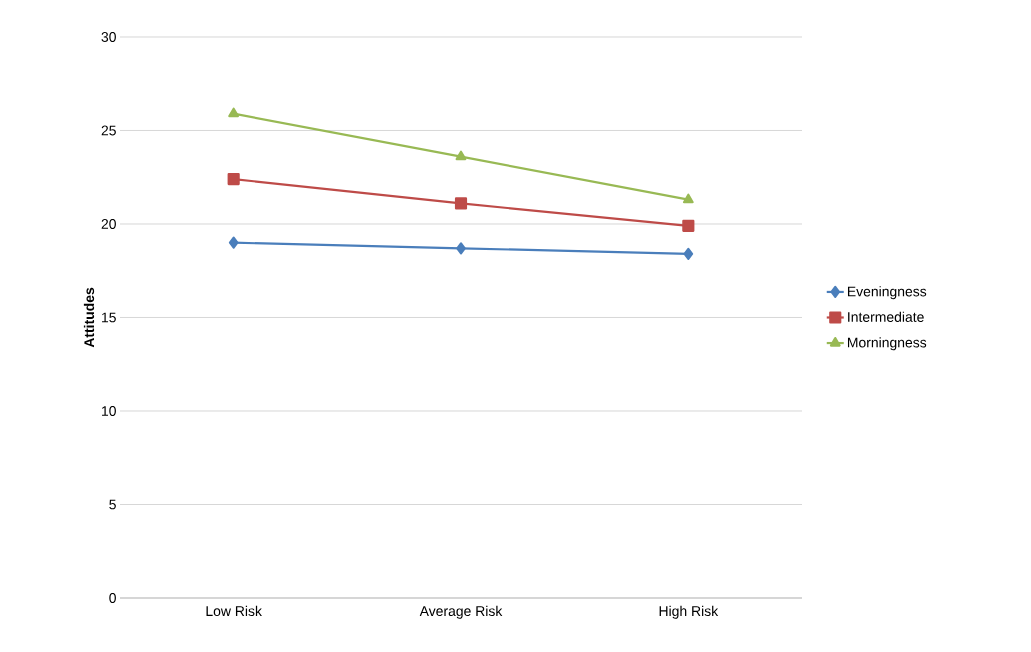 Image resolution: width=1031 pixels, height=652 pixels. What do you see at coordinates (89, 317) in the screenshot?
I see `y-axis-title: Attitudes` at bounding box center [89, 317].